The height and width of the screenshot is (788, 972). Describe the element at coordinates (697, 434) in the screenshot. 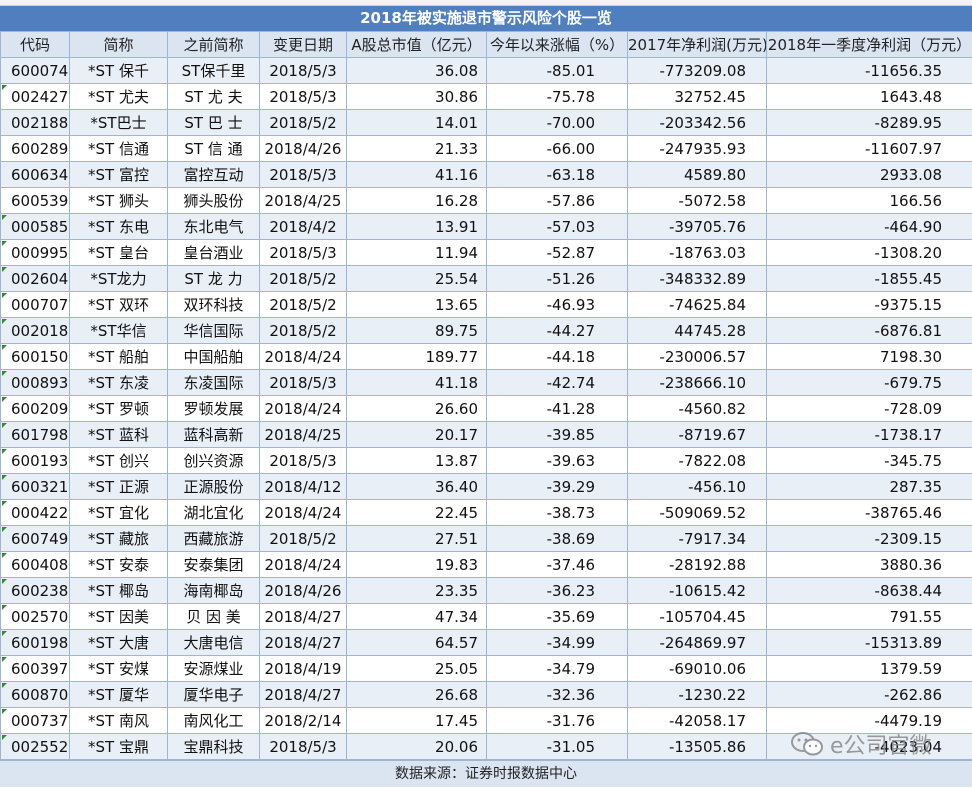

I see `table-cell: -8719.67` at that location.